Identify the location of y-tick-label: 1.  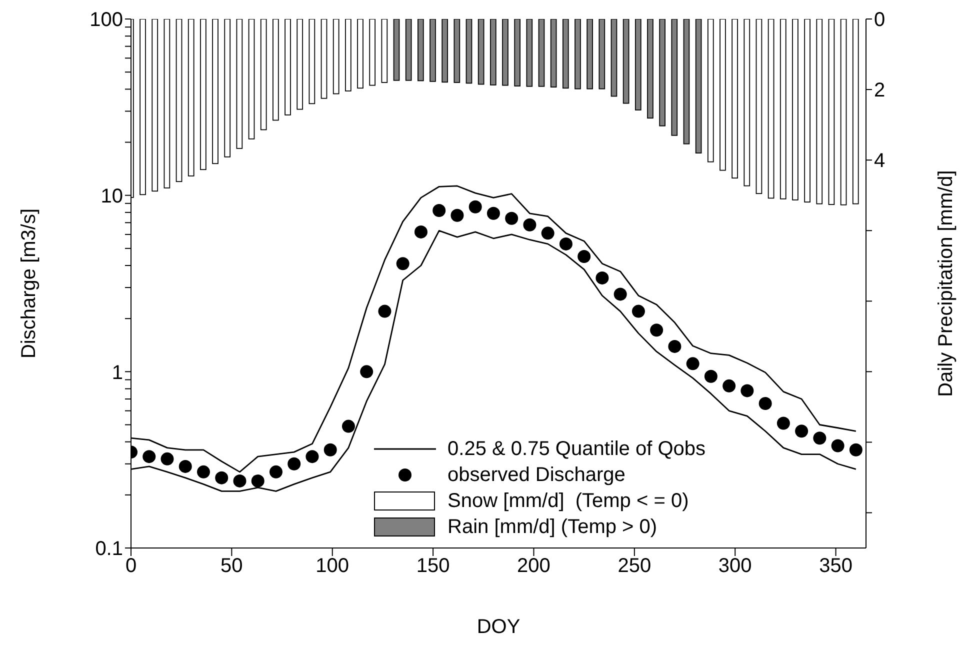
(117, 373).